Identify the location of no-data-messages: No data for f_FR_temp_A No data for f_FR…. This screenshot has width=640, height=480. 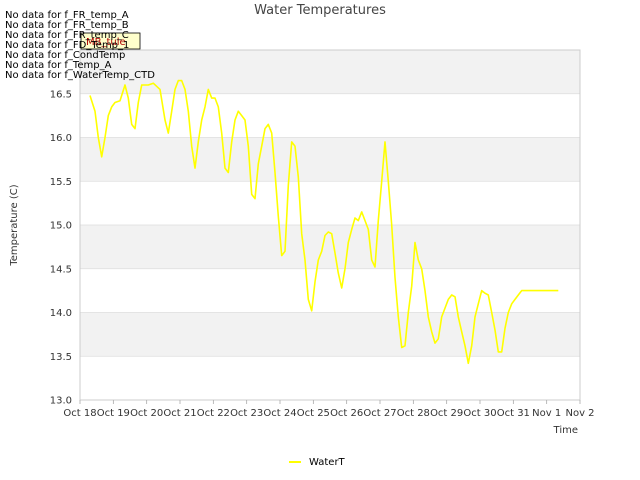
(80, 45).